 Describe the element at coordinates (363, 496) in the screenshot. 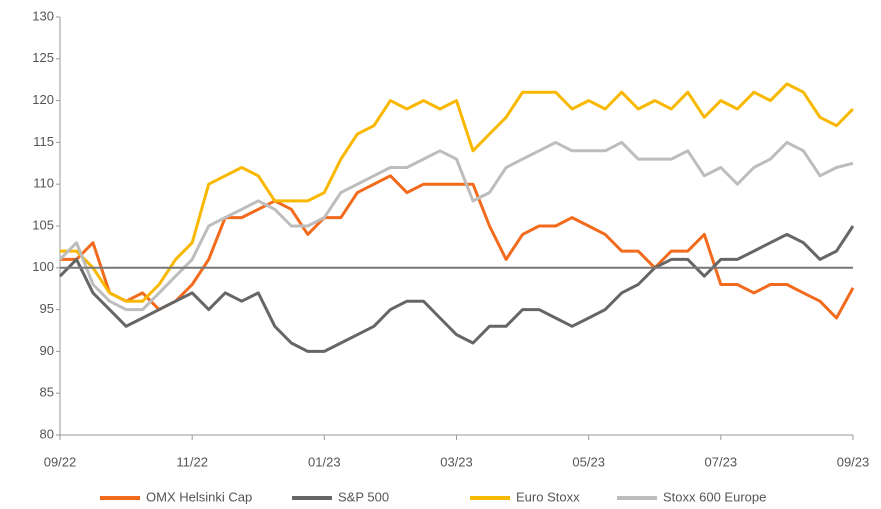

I see `legend-label: S&P 500` at that location.